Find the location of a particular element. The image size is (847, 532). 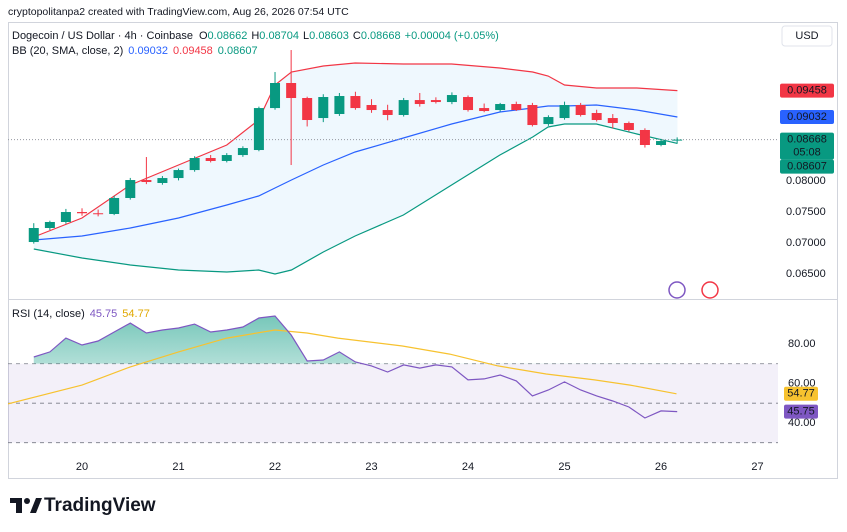

logo is located at coordinates (26, 505).